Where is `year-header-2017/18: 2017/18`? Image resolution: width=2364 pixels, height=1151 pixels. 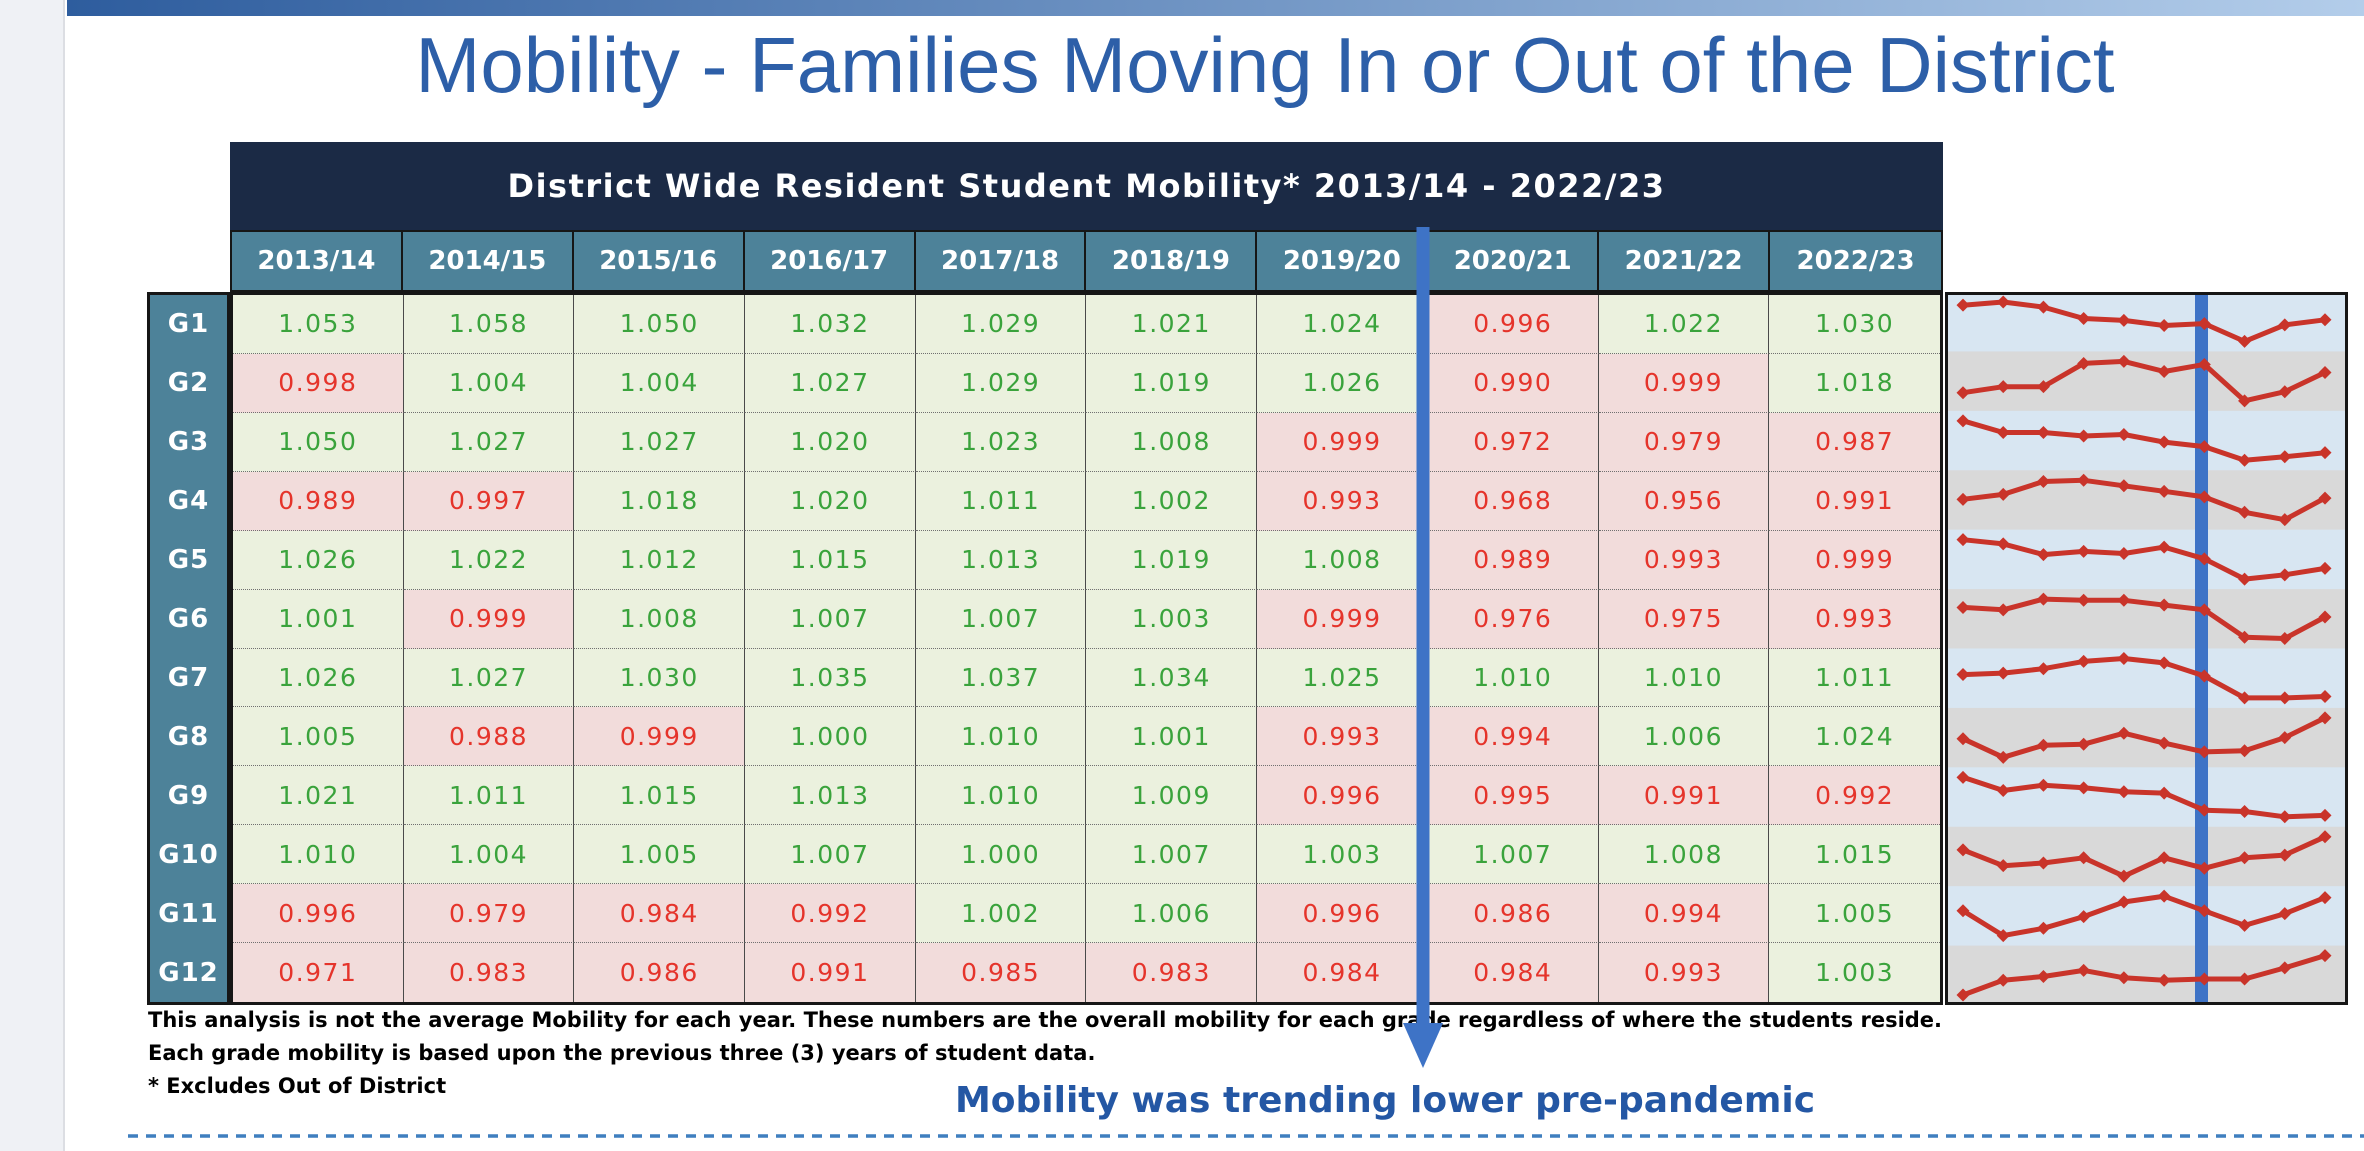 year-header-2017/18: 2017/18 is located at coordinates (1001, 261).